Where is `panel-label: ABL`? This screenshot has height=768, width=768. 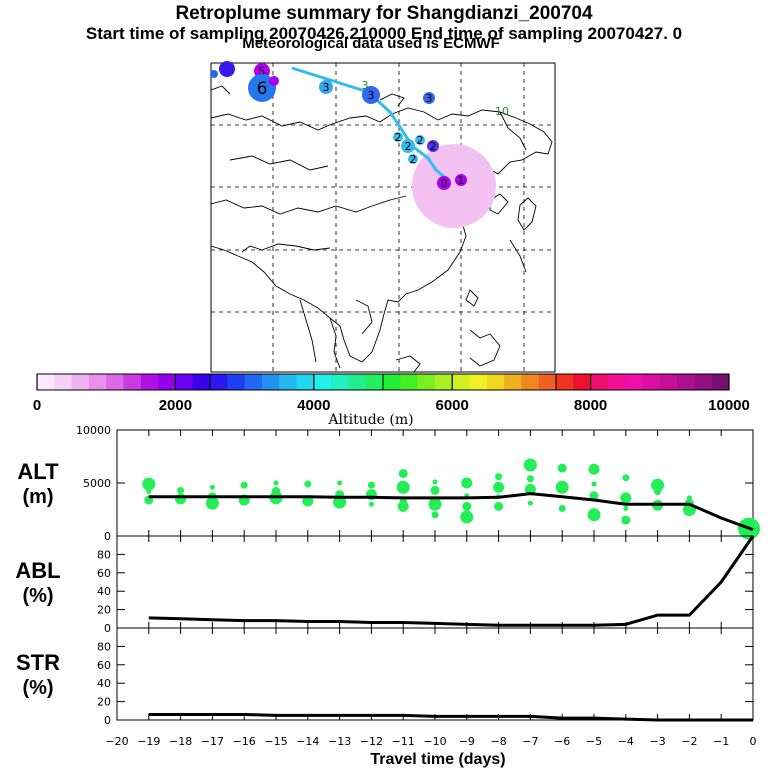 panel-label: ABL is located at coordinates (37, 570).